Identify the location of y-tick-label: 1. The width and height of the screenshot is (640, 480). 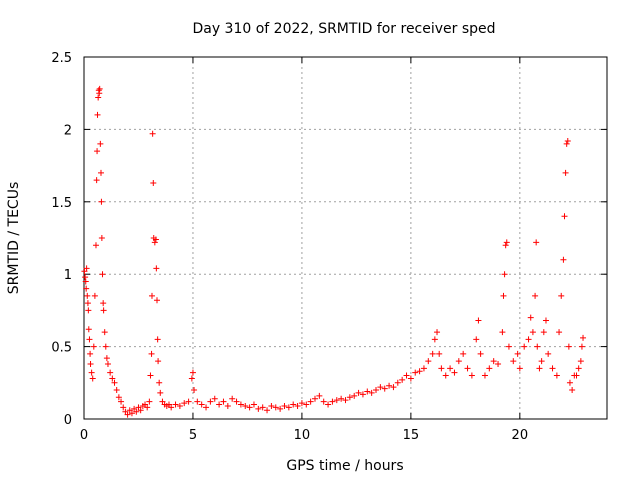
(68, 275).